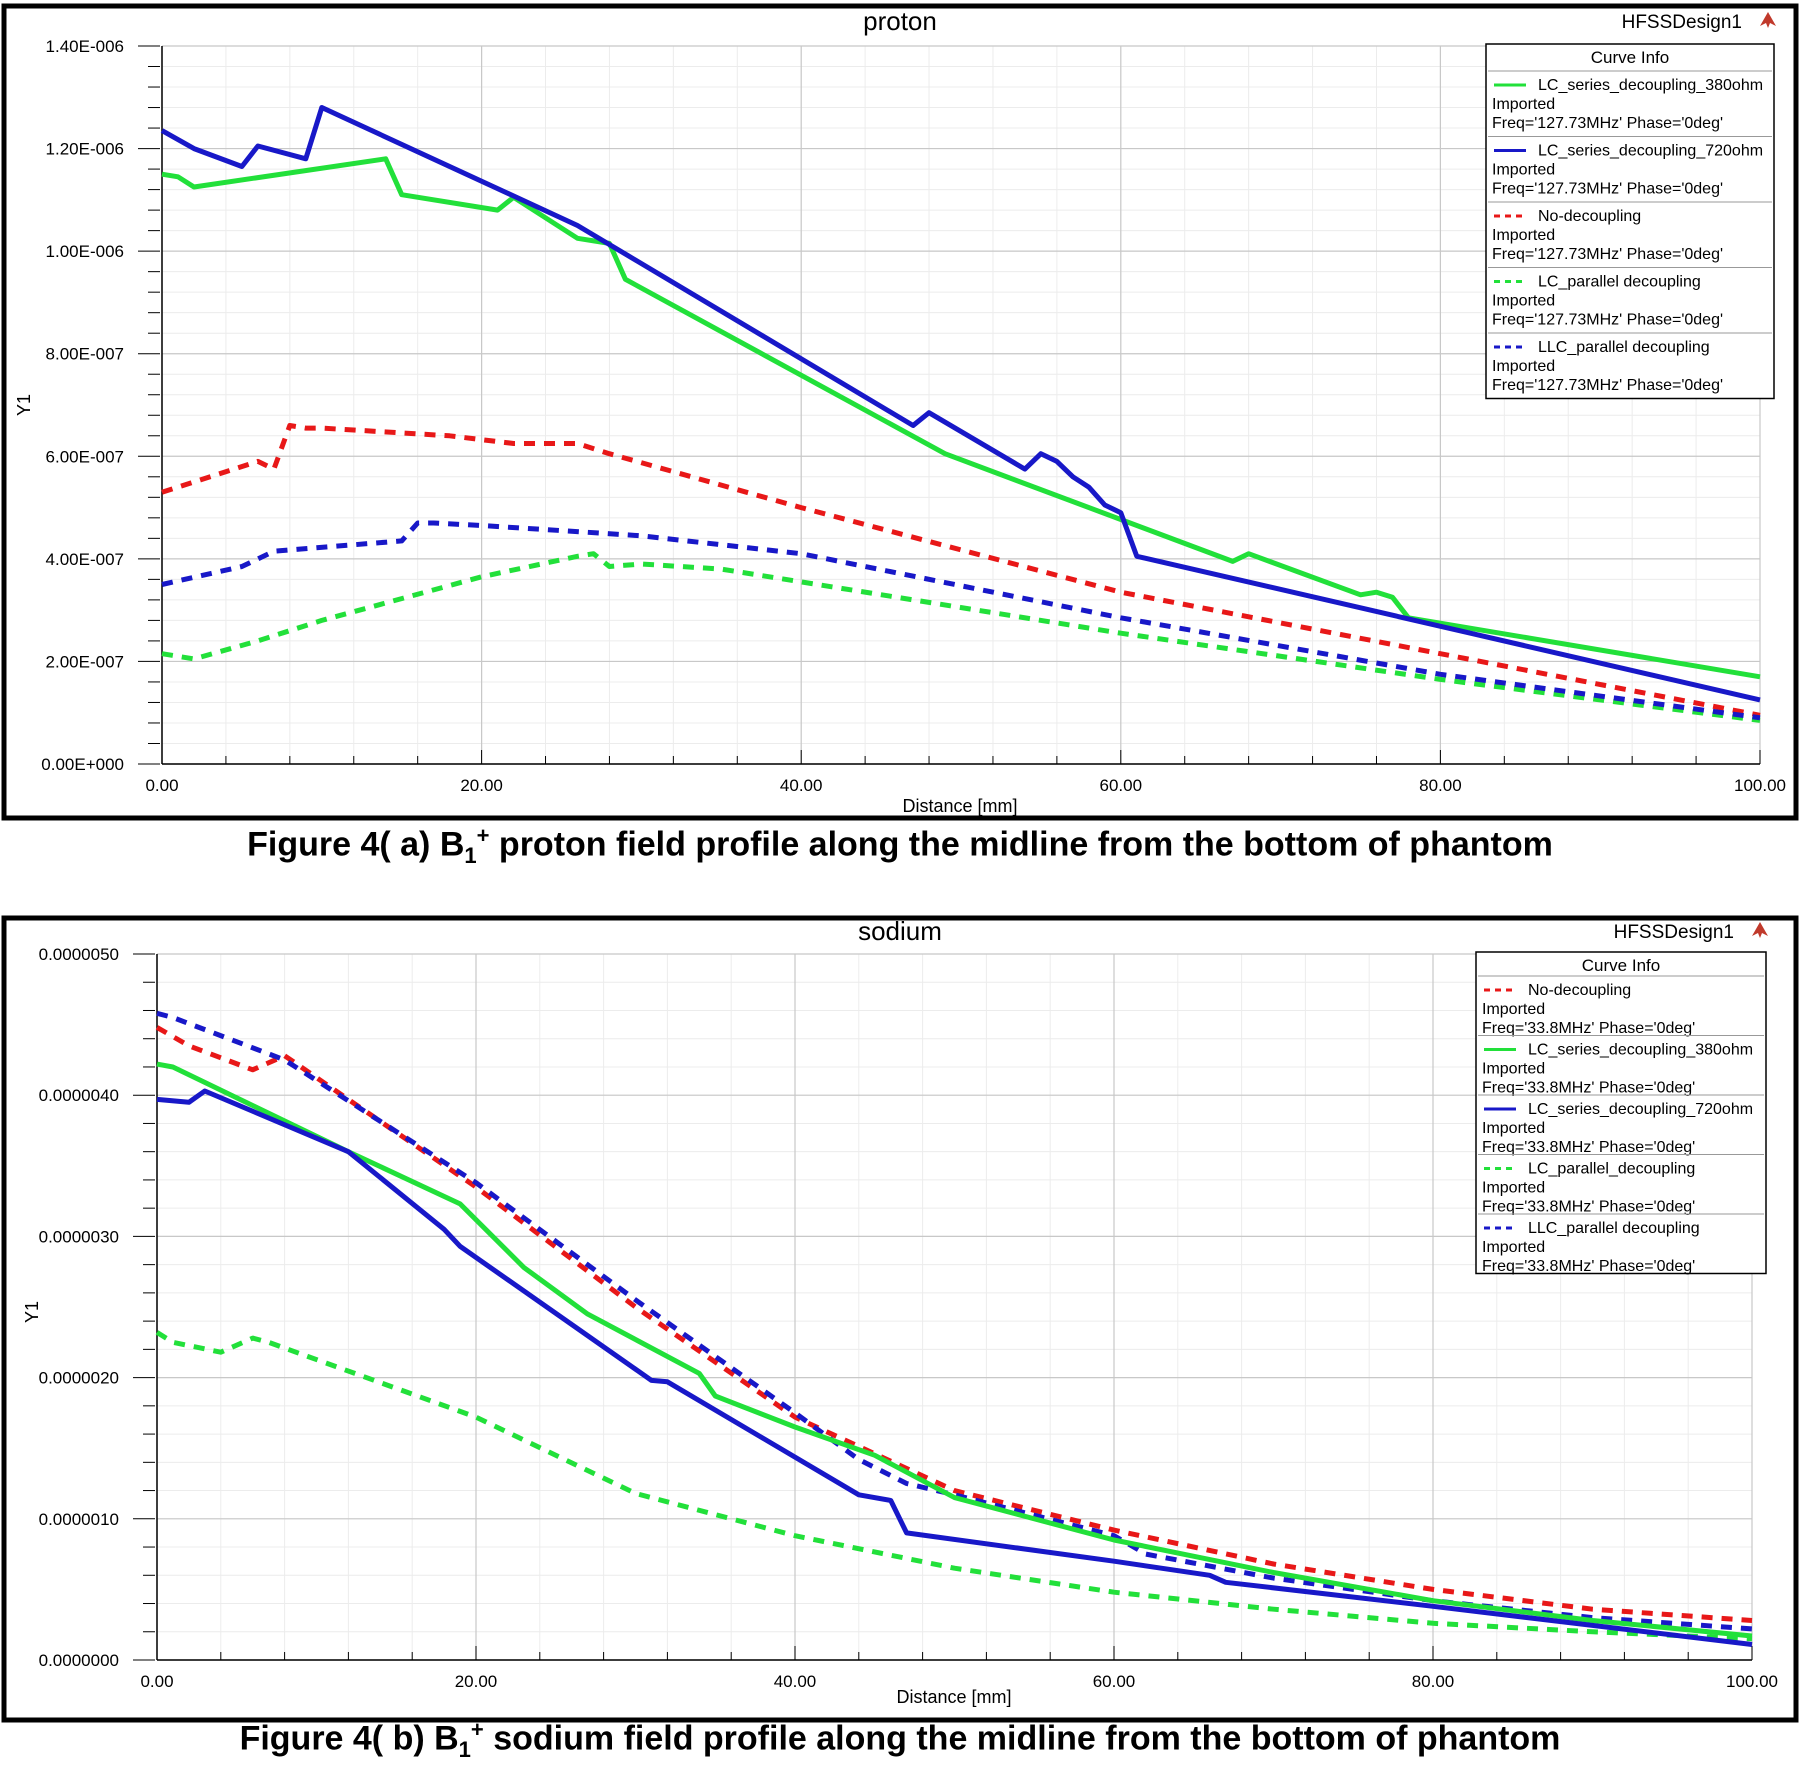 The width and height of the screenshot is (1800, 1783). Describe the element at coordinates (85, 251) in the screenshot. I see `y-tick-label: 1.00E-006` at that location.